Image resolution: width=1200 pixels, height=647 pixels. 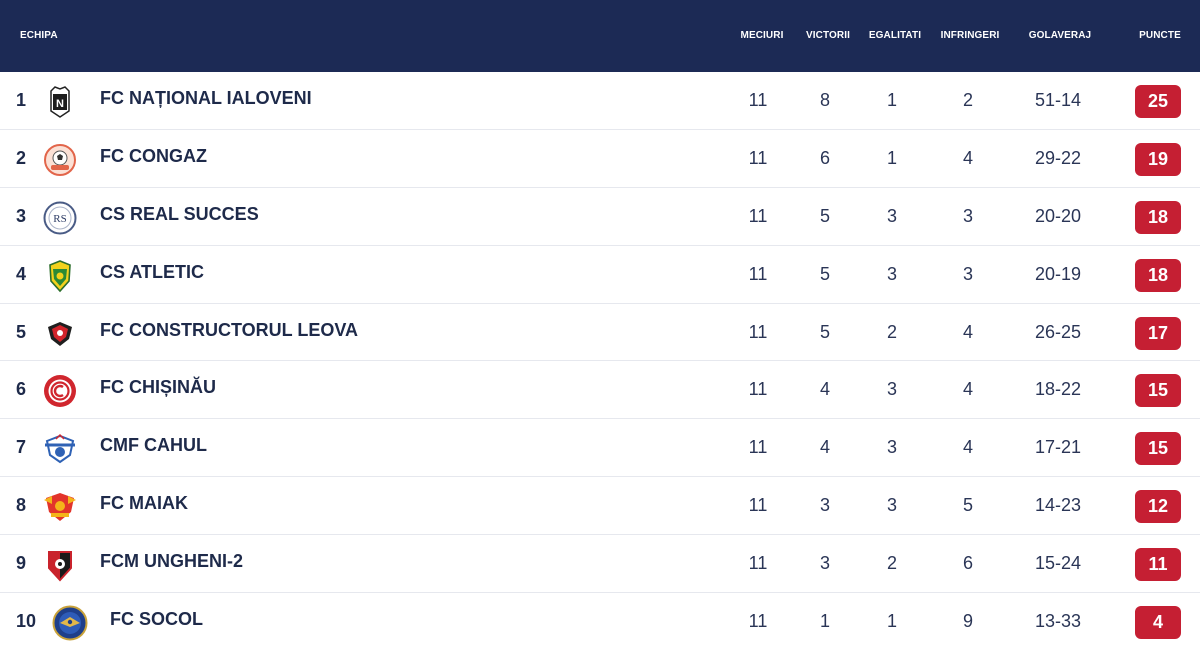 What do you see at coordinates (1058, 273) in the screenshot?
I see `goals-value: 20-19` at bounding box center [1058, 273].